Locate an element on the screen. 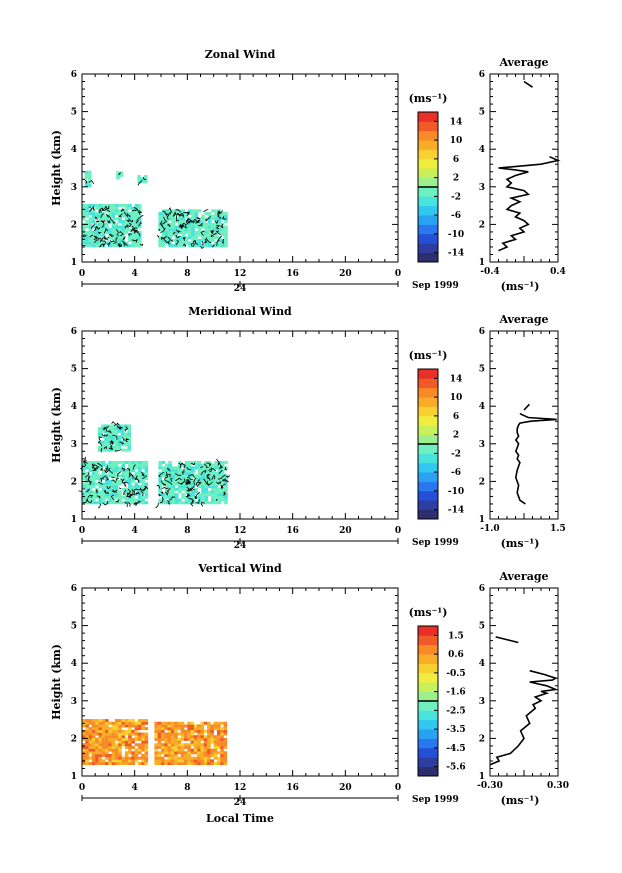 The width and height of the screenshot is (622, 873). colorbar: (ms⁻¹)1.50.6-0.5-1.6-2.5-3.5-4.5-5.6 is located at coordinates (437, 691).